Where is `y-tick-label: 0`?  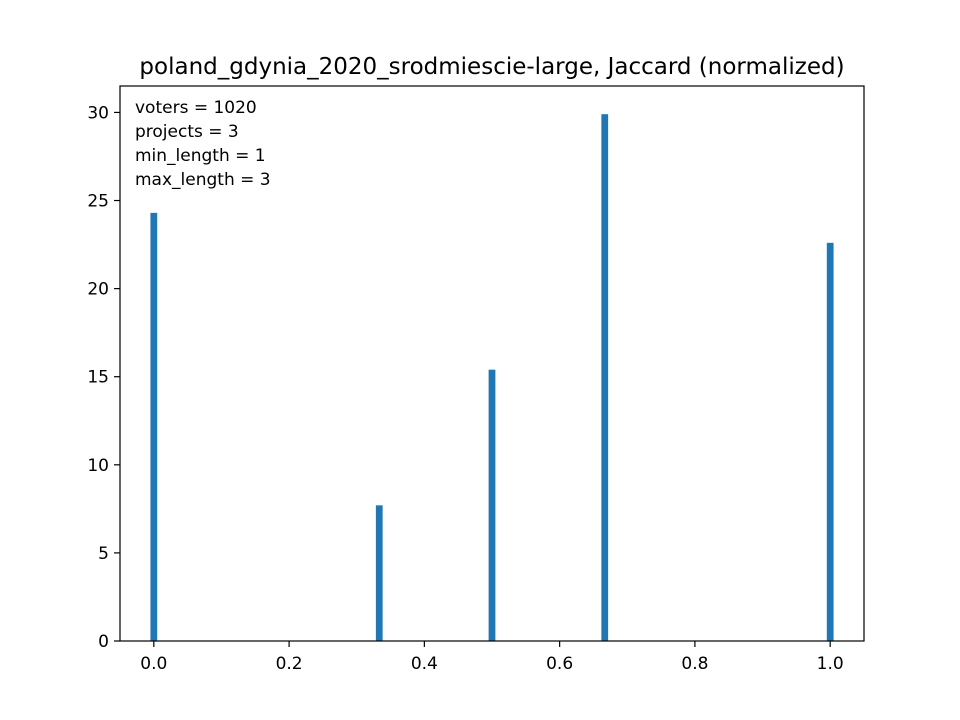
y-tick-label: 0 is located at coordinates (103, 642).